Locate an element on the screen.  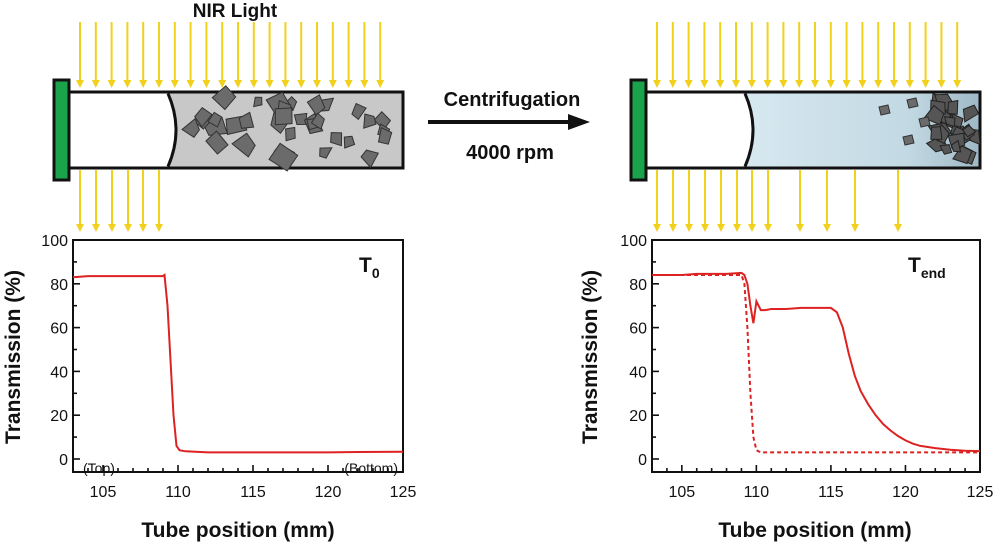
nir-rays-bottom-left is located at coordinates (119, 201).